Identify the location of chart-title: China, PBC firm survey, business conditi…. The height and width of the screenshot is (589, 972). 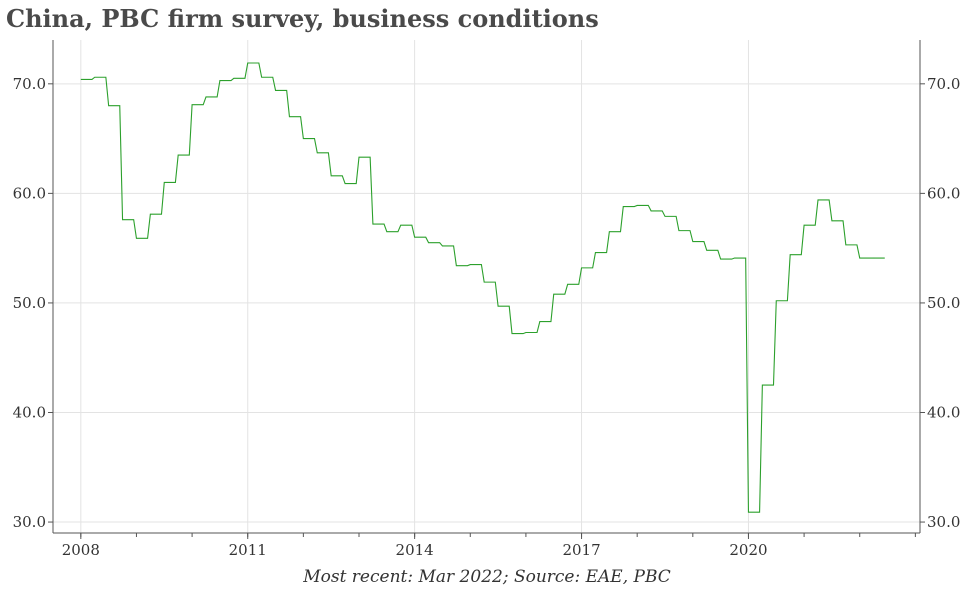
(302, 18).